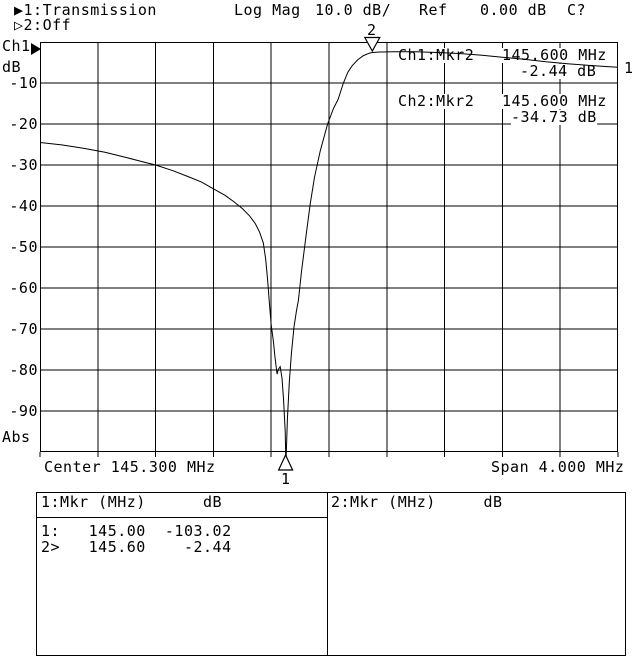 This screenshot has height=659, width=640. Describe the element at coordinates (327, 574) in the screenshot. I see `marker-table-divider` at that location.